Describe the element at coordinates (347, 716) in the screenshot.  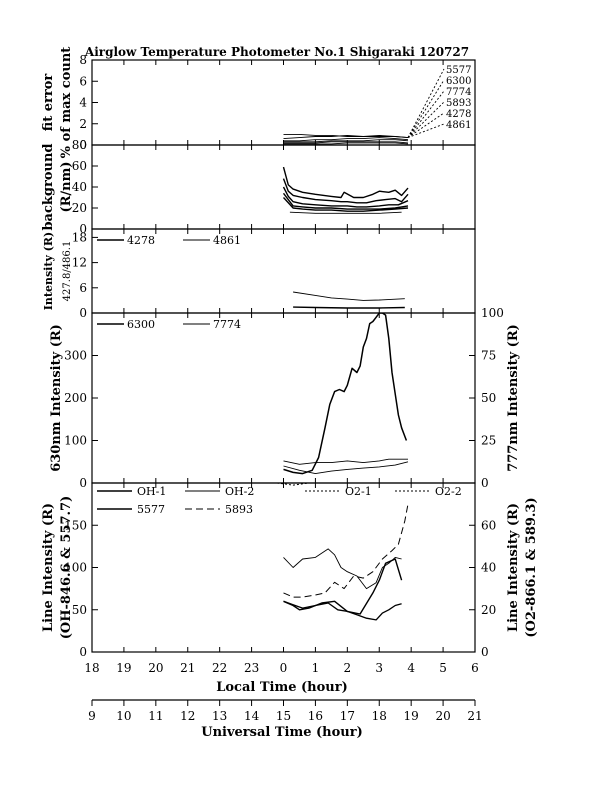
I see `universal-time-tick: 17` at that location.